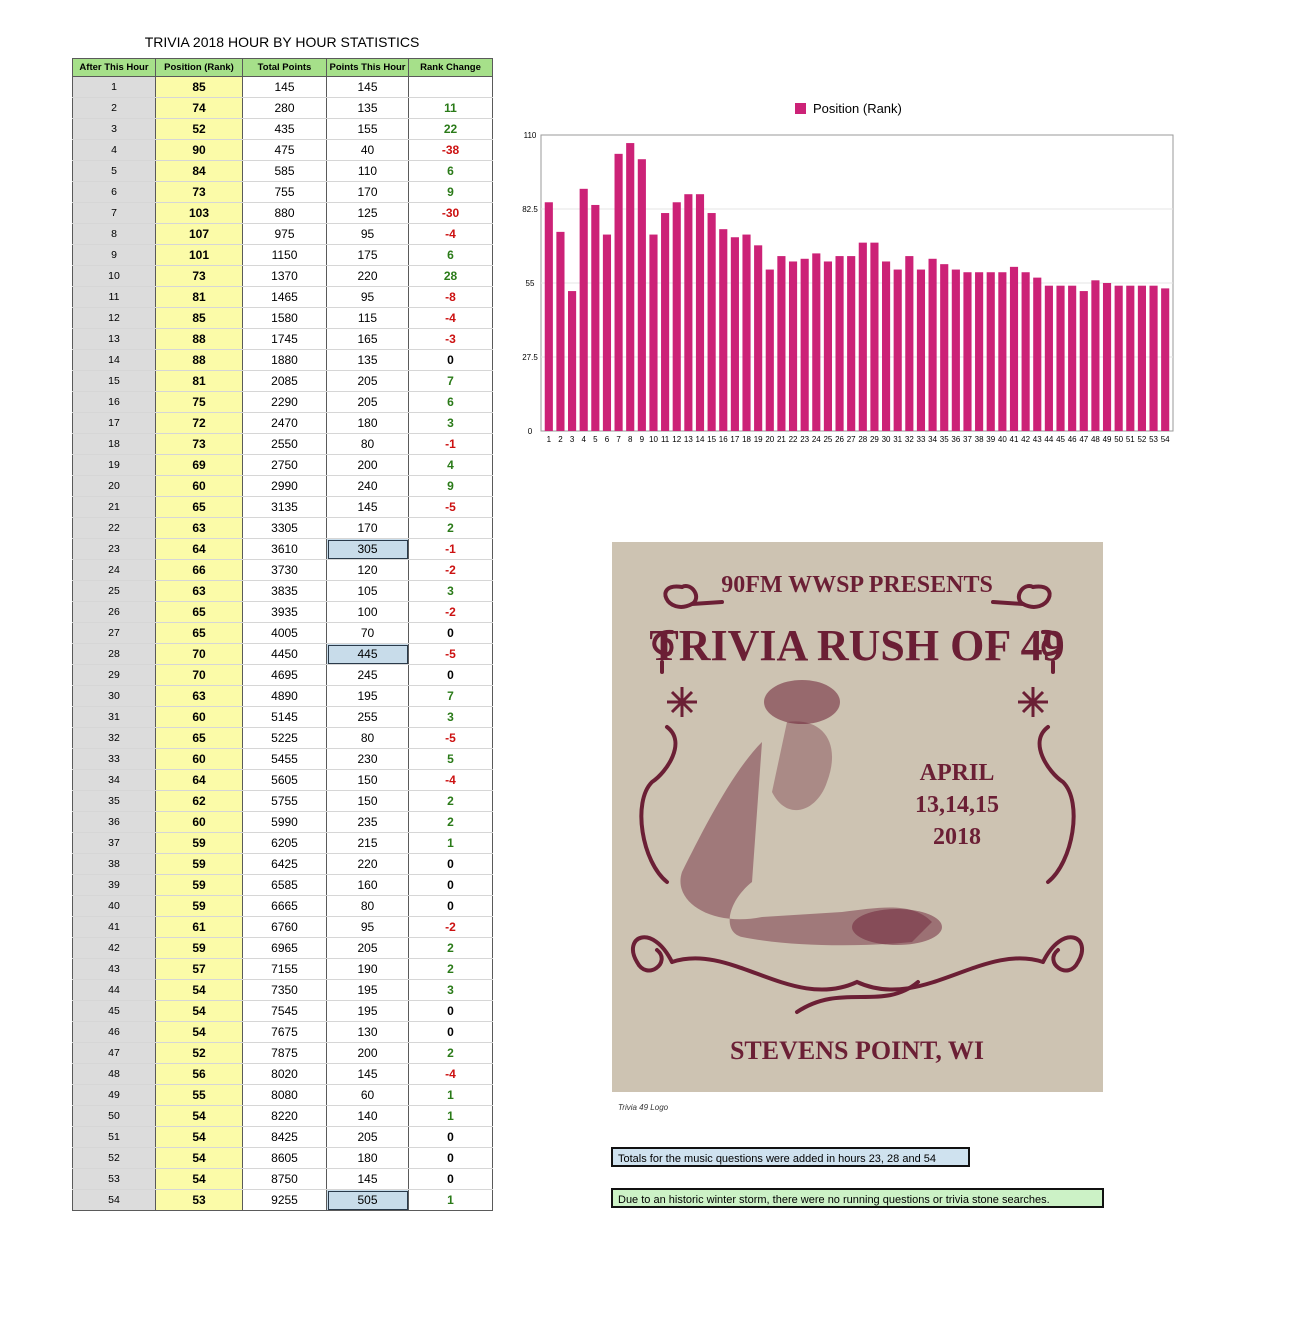  I want to click on cell-total-points: 2290, so click(284, 402).